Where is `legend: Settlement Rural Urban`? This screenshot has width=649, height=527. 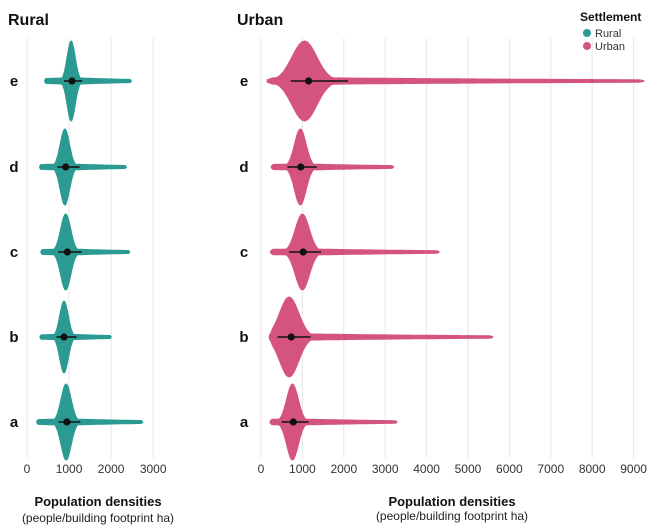 legend: Settlement Rural Urban is located at coordinates (610, 31).